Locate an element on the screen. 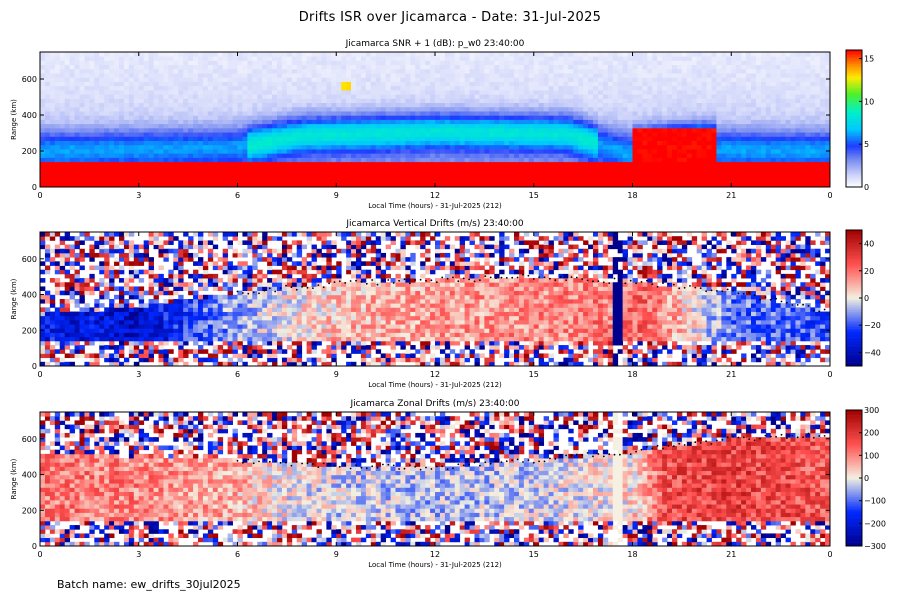  x-tick-label-1-8: 0 is located at coordinates (829, 374).